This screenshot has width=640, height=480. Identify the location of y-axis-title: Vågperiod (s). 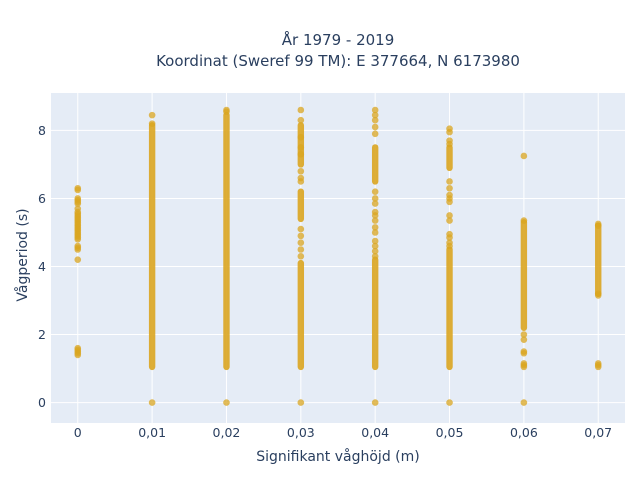
(22, 254).